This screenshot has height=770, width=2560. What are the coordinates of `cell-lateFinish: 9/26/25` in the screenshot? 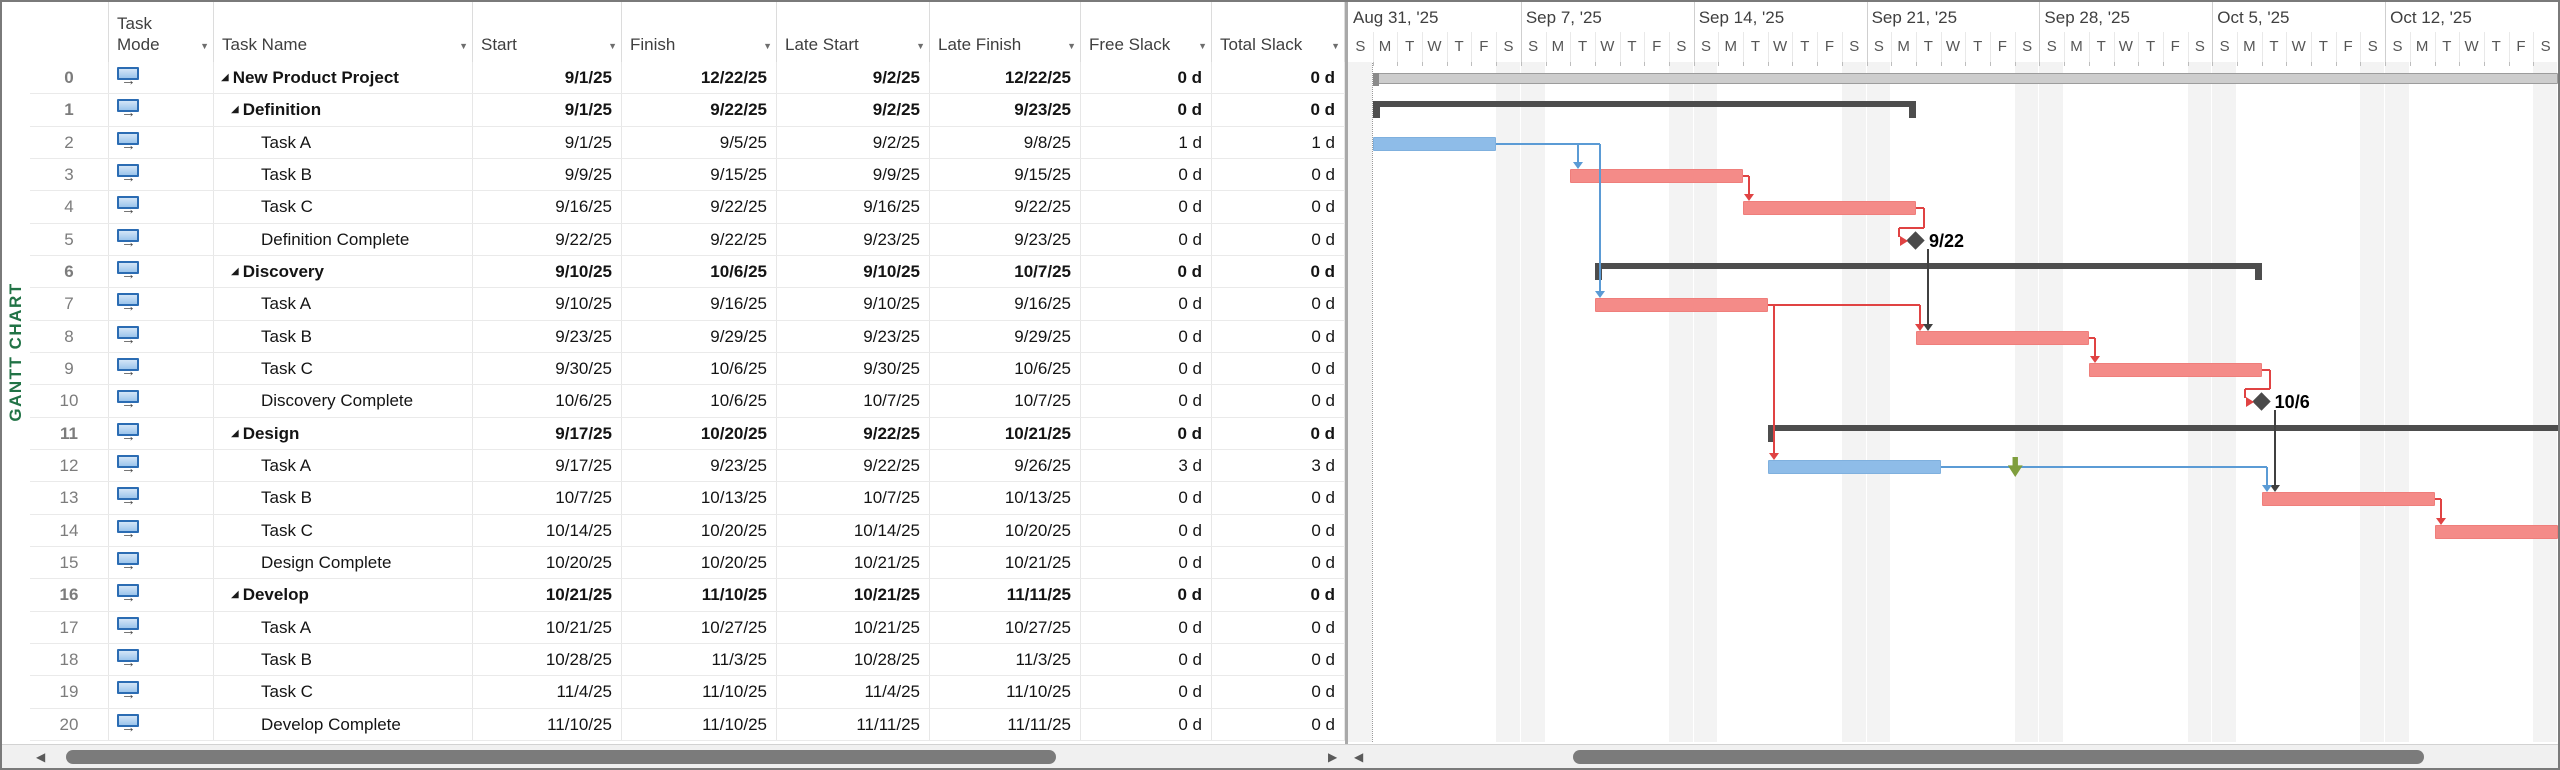 It's located at (1005, 466).